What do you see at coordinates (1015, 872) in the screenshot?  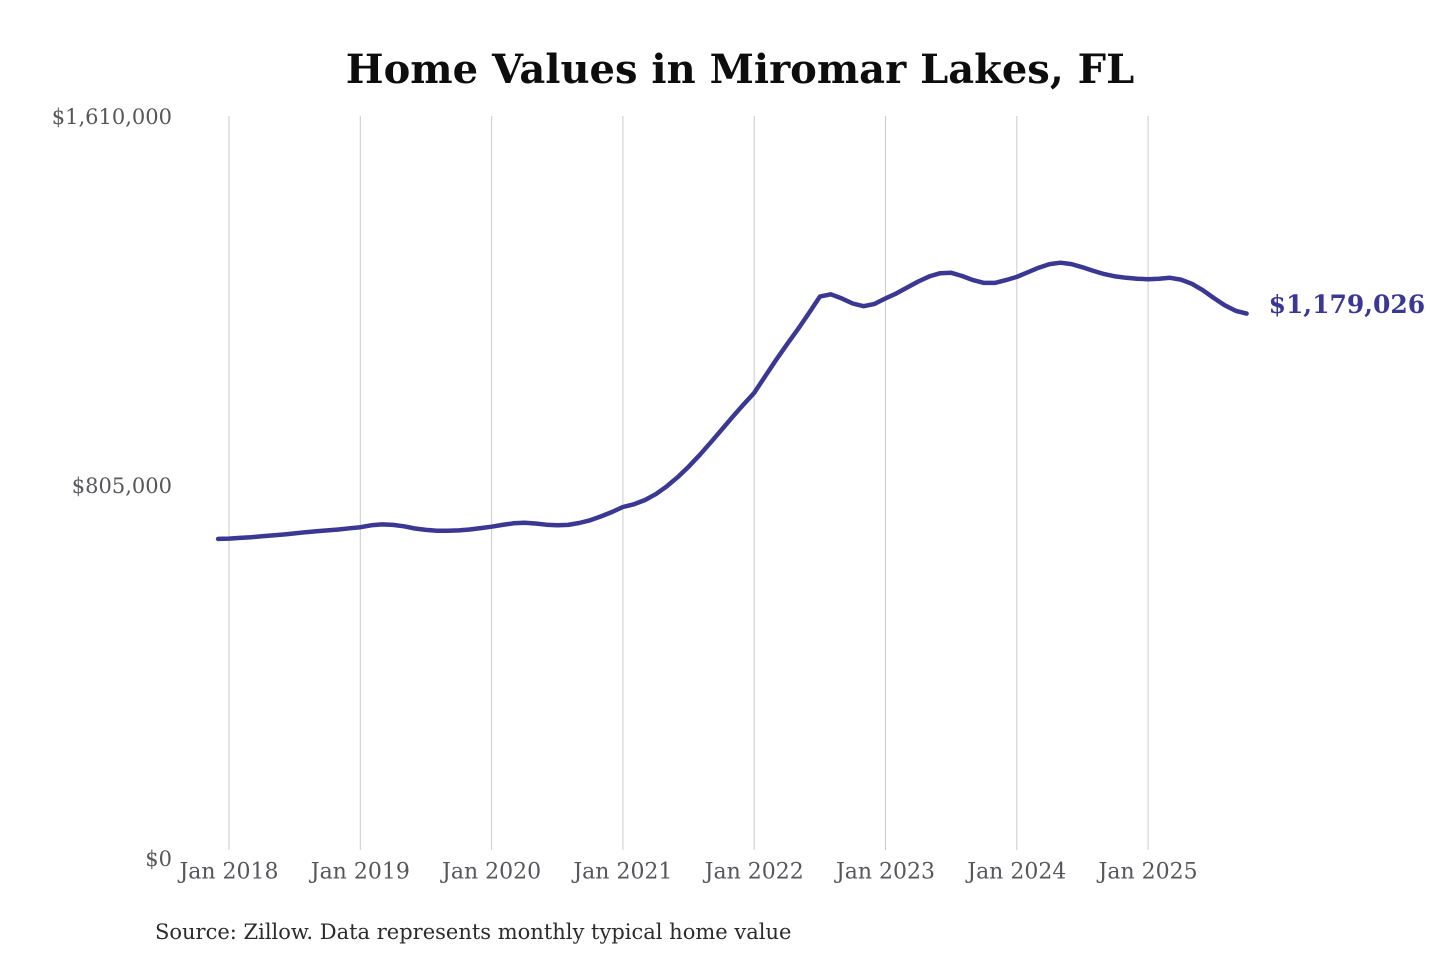 I see `x-tick-label: Jan 2024` at bounding box center [1015, 872].